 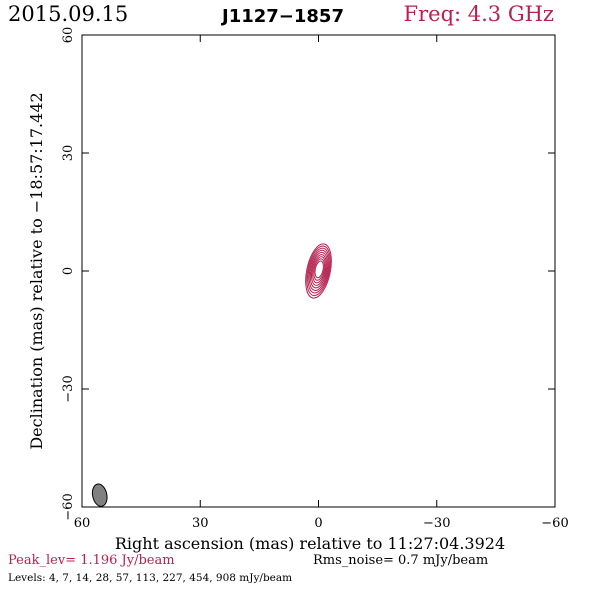 What do you see at coordinates (91, 560) in the screenshot?
I see `peak-level: Peak_lev= 1.196 Jy/beam` at bounding box center [91, 560].